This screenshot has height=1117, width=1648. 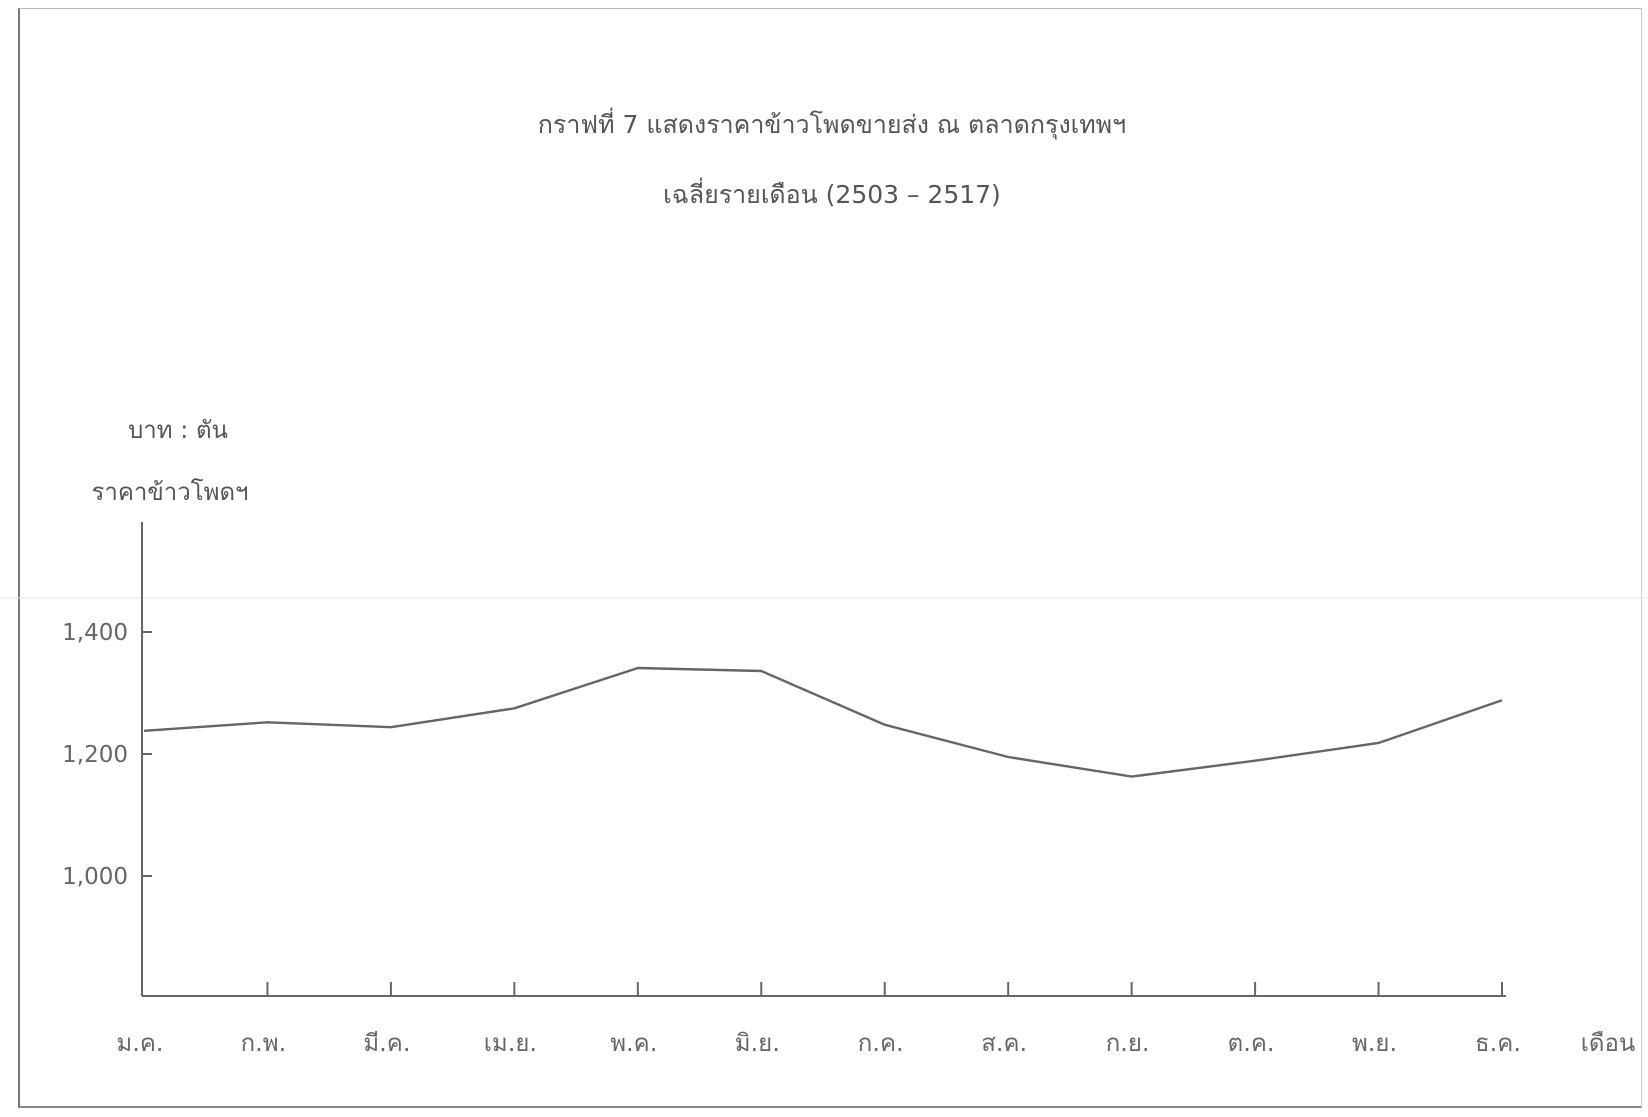 I want to click on x-tick-label: ต.ค., so click(x=1251, y=1043).